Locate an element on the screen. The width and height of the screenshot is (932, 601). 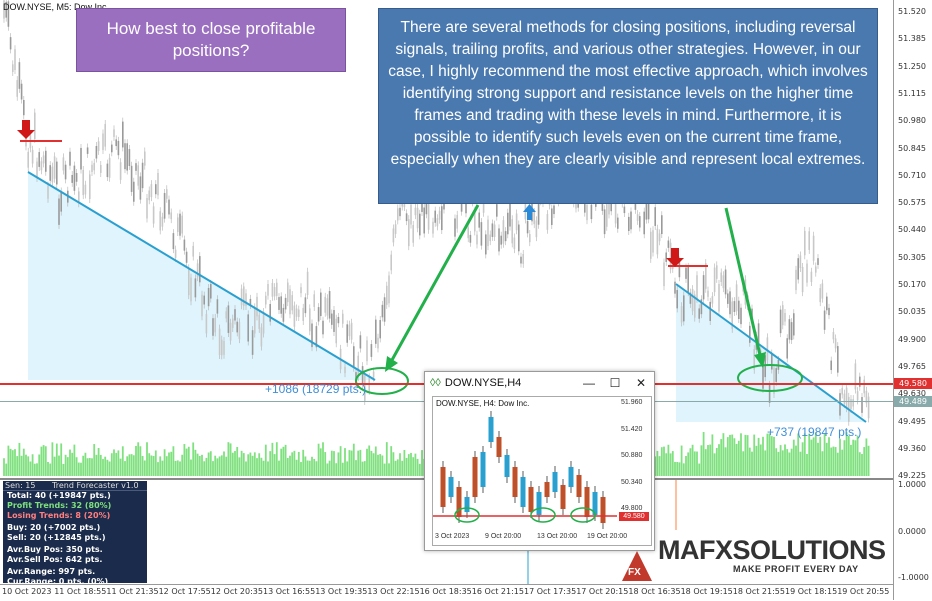
fx-badge-text: FX is located at coordinates (634, 572).